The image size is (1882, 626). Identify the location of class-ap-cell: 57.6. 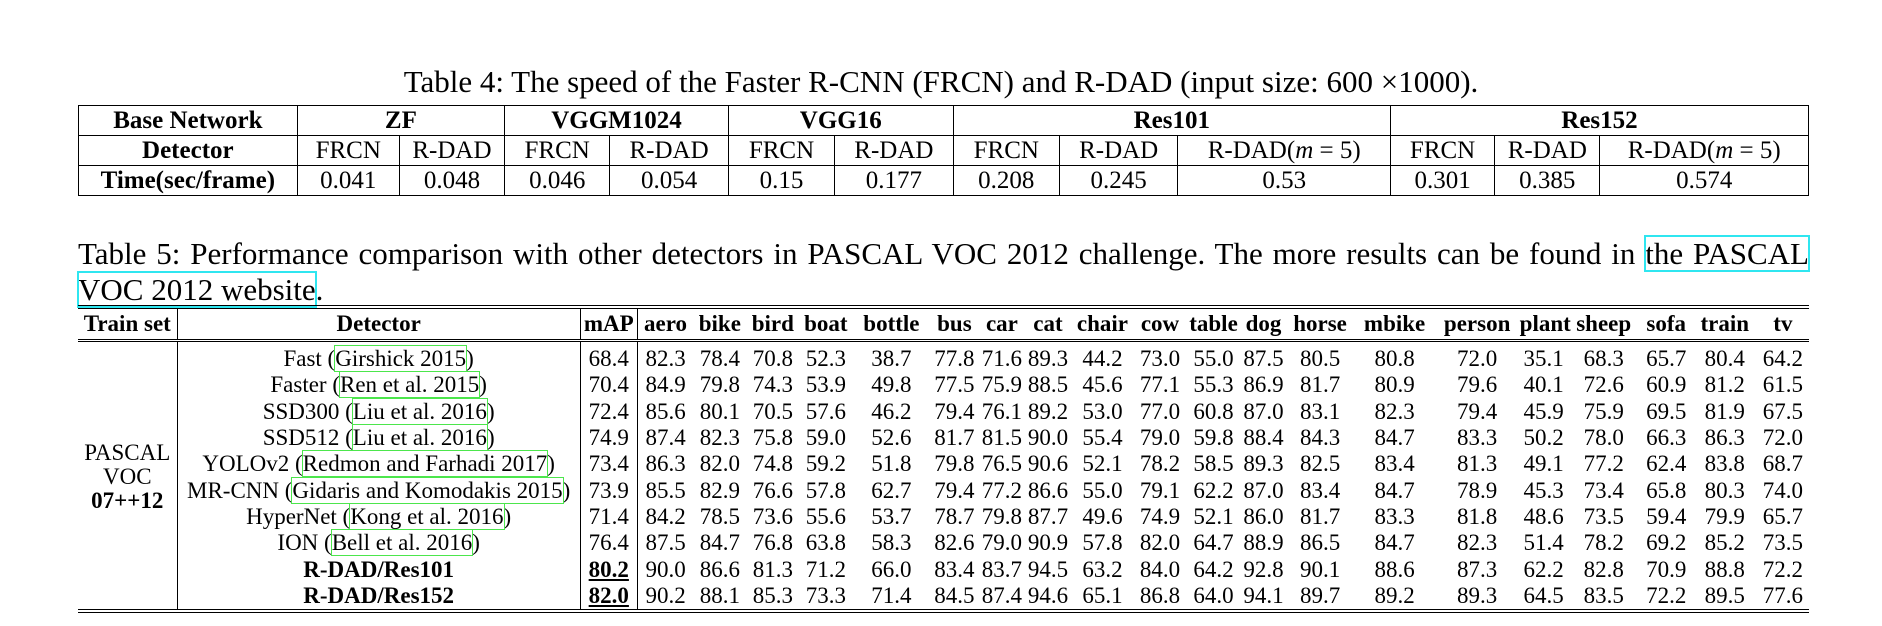
(825, 411).